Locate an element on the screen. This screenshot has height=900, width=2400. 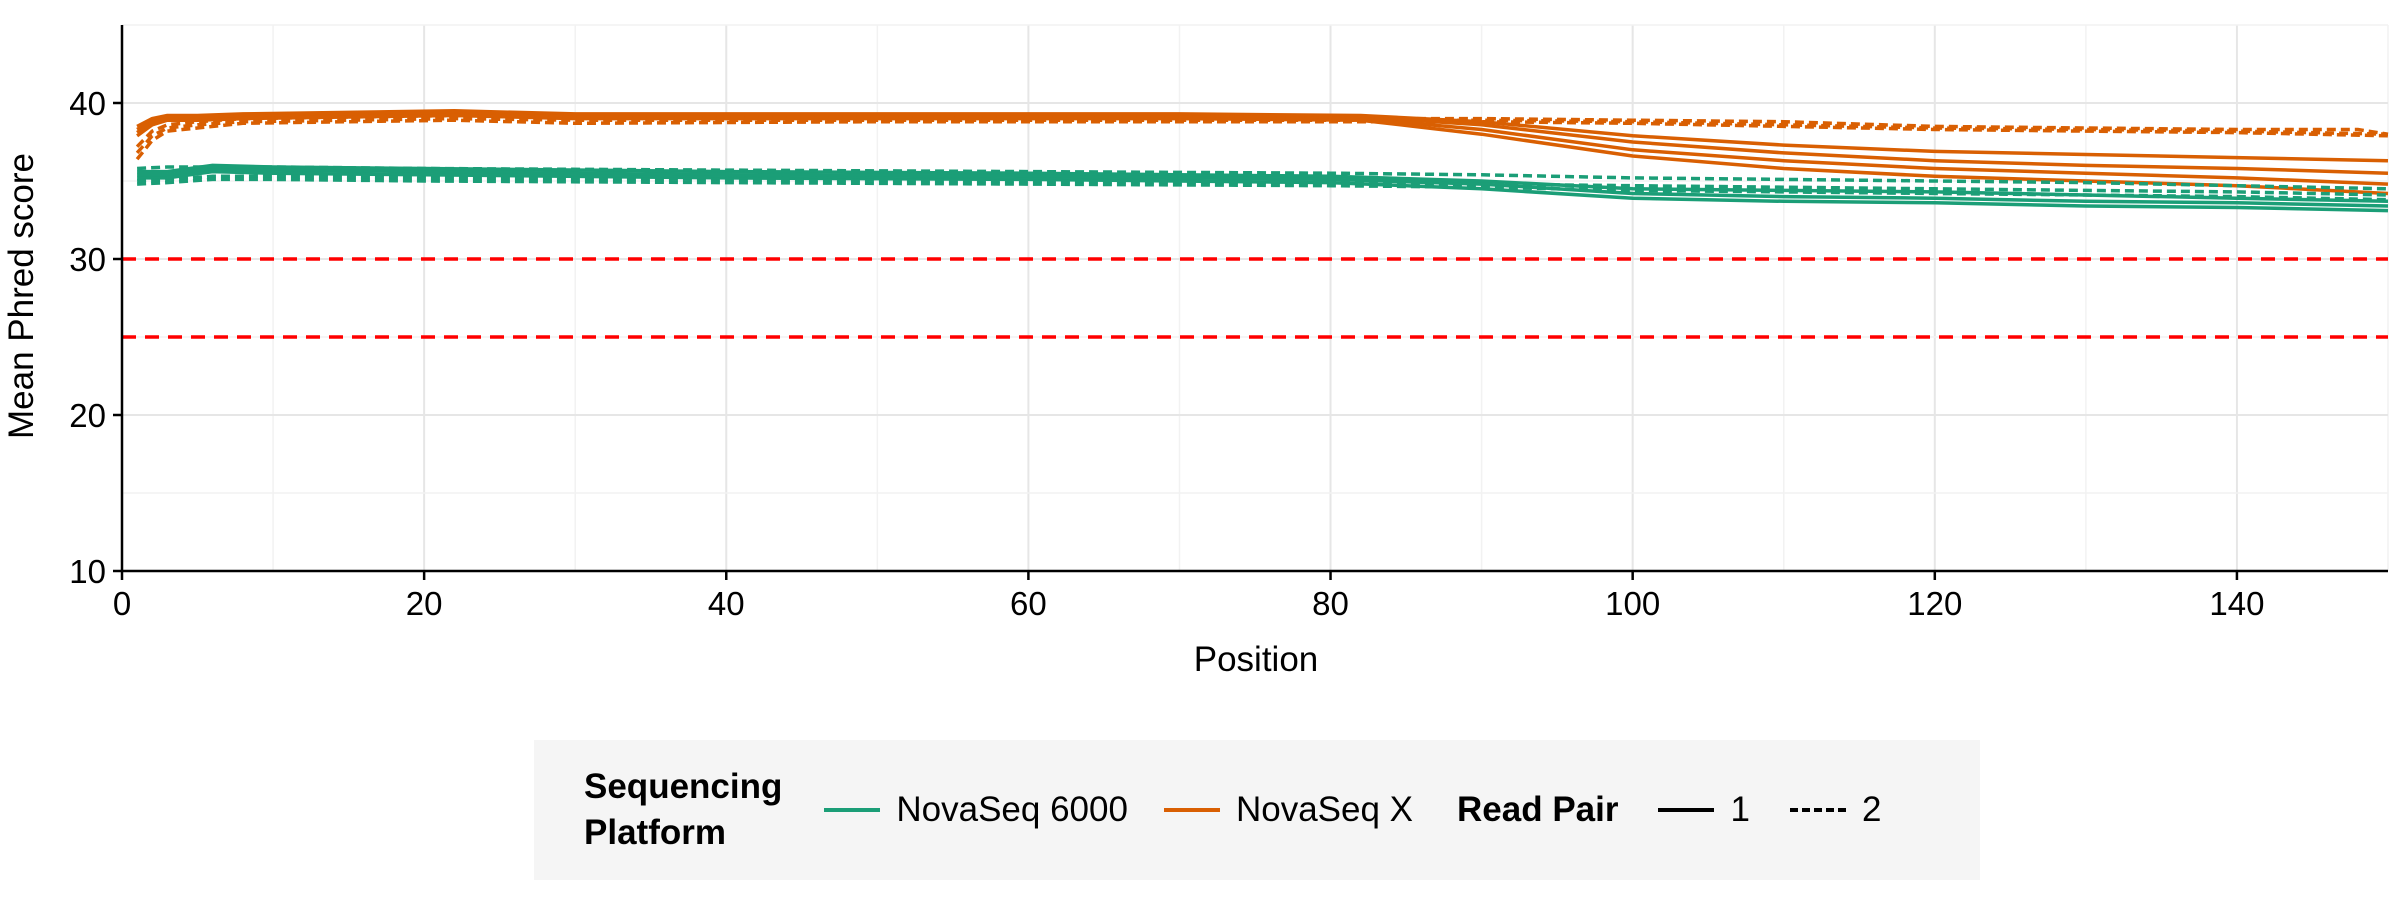
legend-label-read-2: 2 is located at coordinates (1871, 809).